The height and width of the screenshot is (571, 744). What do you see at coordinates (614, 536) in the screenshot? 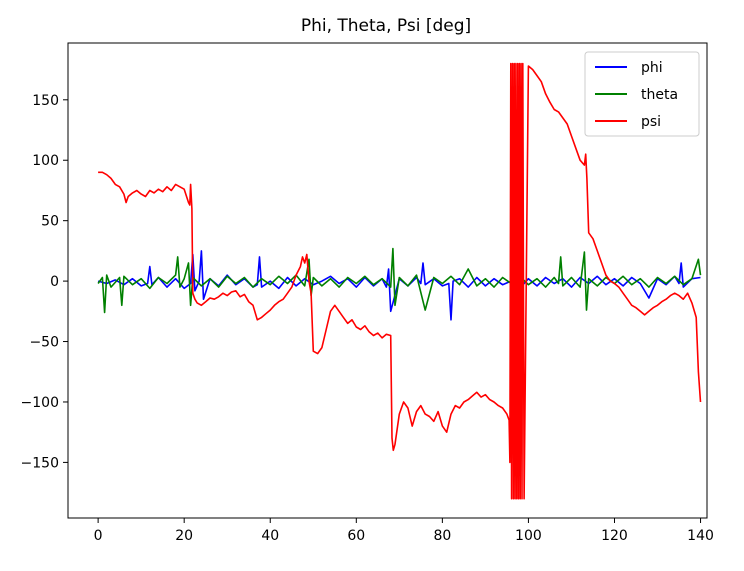
I see `x-tick-label: 120` at bounding box center [614, 536].